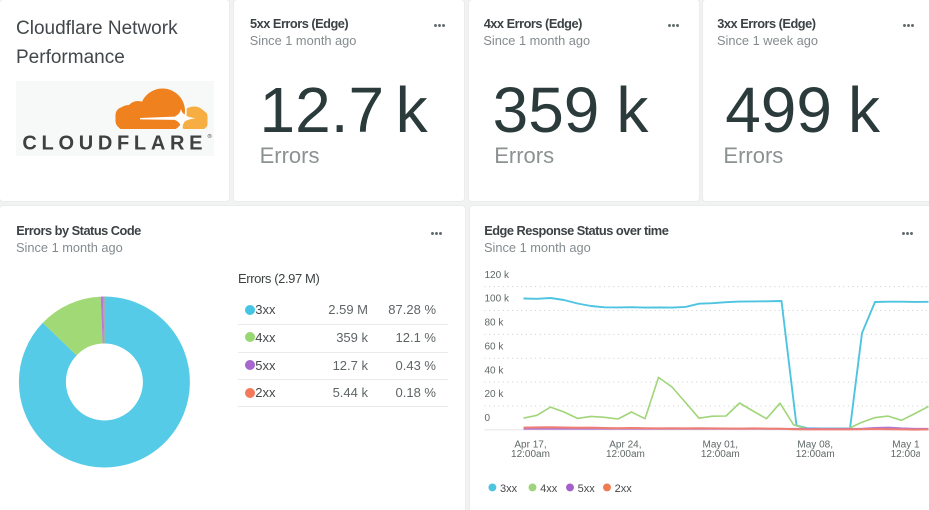 The image size is (929, 510). Describe the element at coordinates (623, 489) in the screenshot. I see `svg-text: 2xx` at that location.